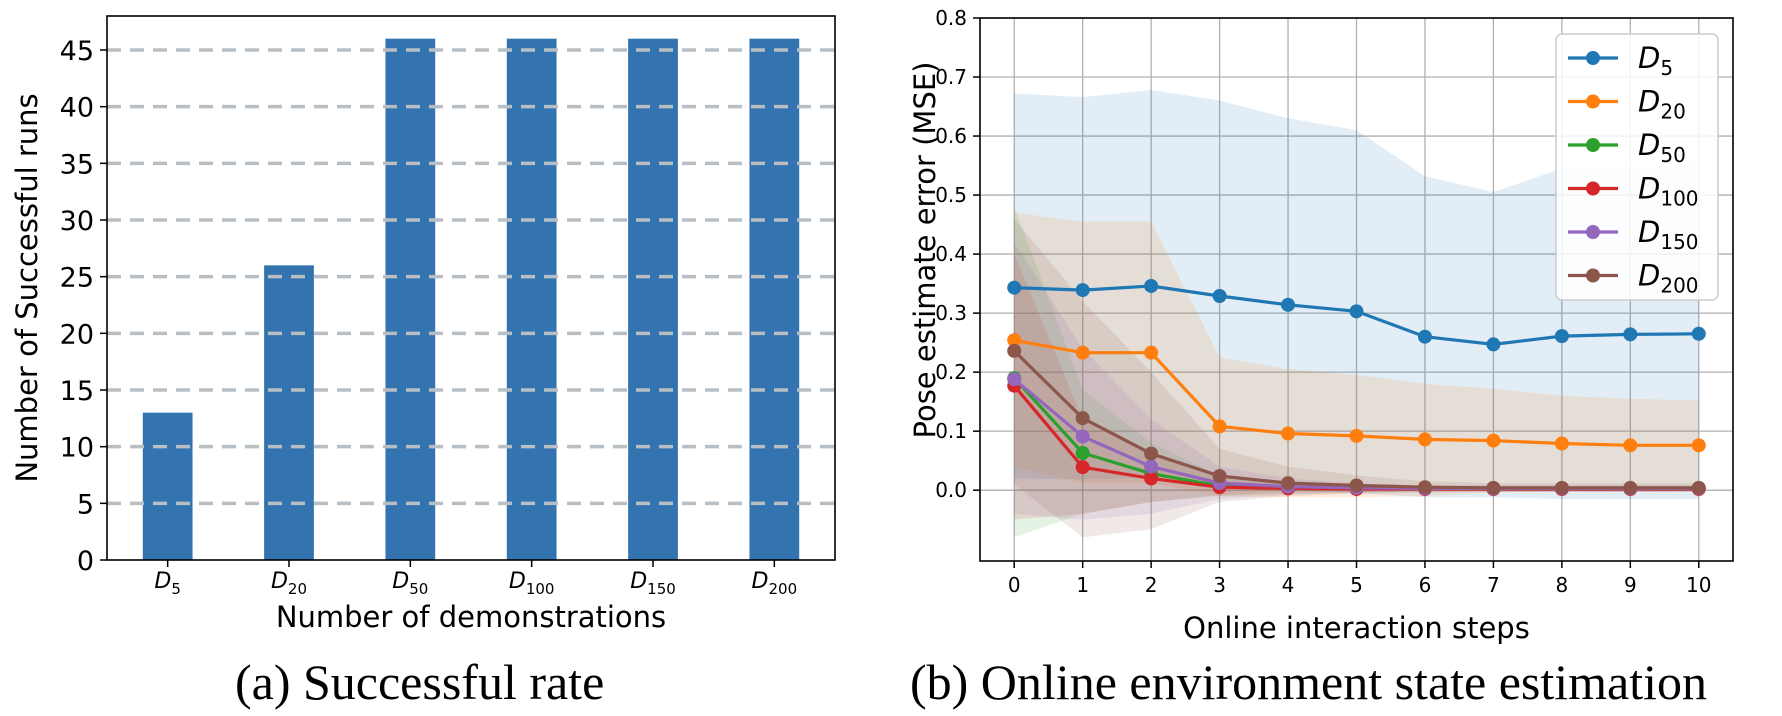 The image size is (1782, 716). Describe the element at coordinates (1593, 145) in the screenshot. I see `legend-marker-D50` at that location.